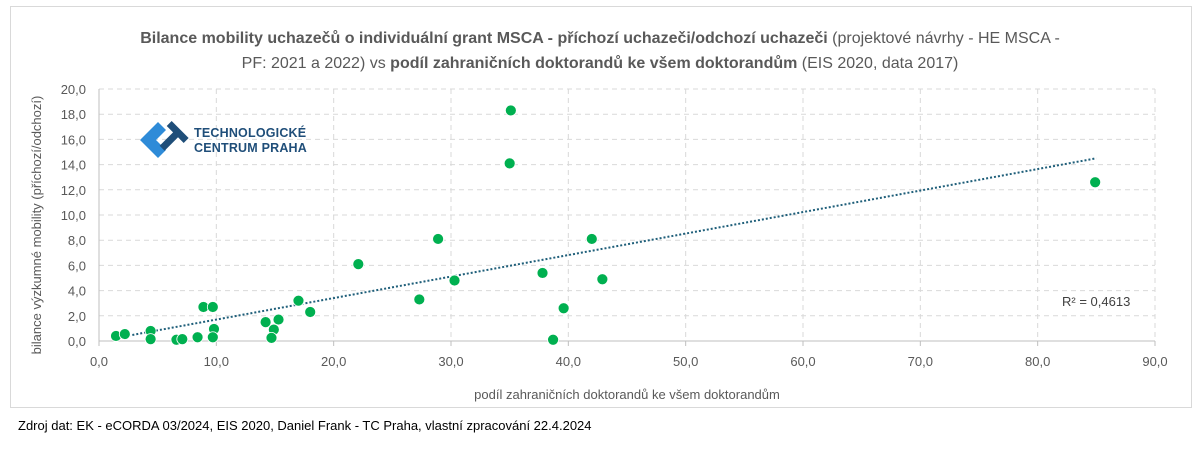  Describe the element at coordinates (1037, 361) in the screenshot. I see `x-tick-label: 80,0` at that location.